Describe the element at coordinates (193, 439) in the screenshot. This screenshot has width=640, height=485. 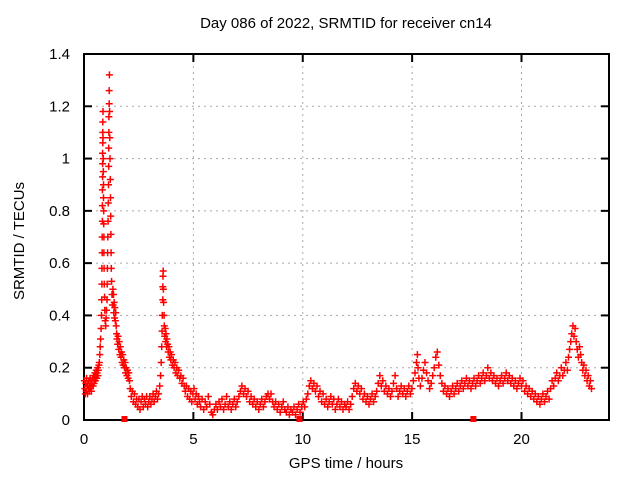
I see `x-tick-label: 5` at that location.